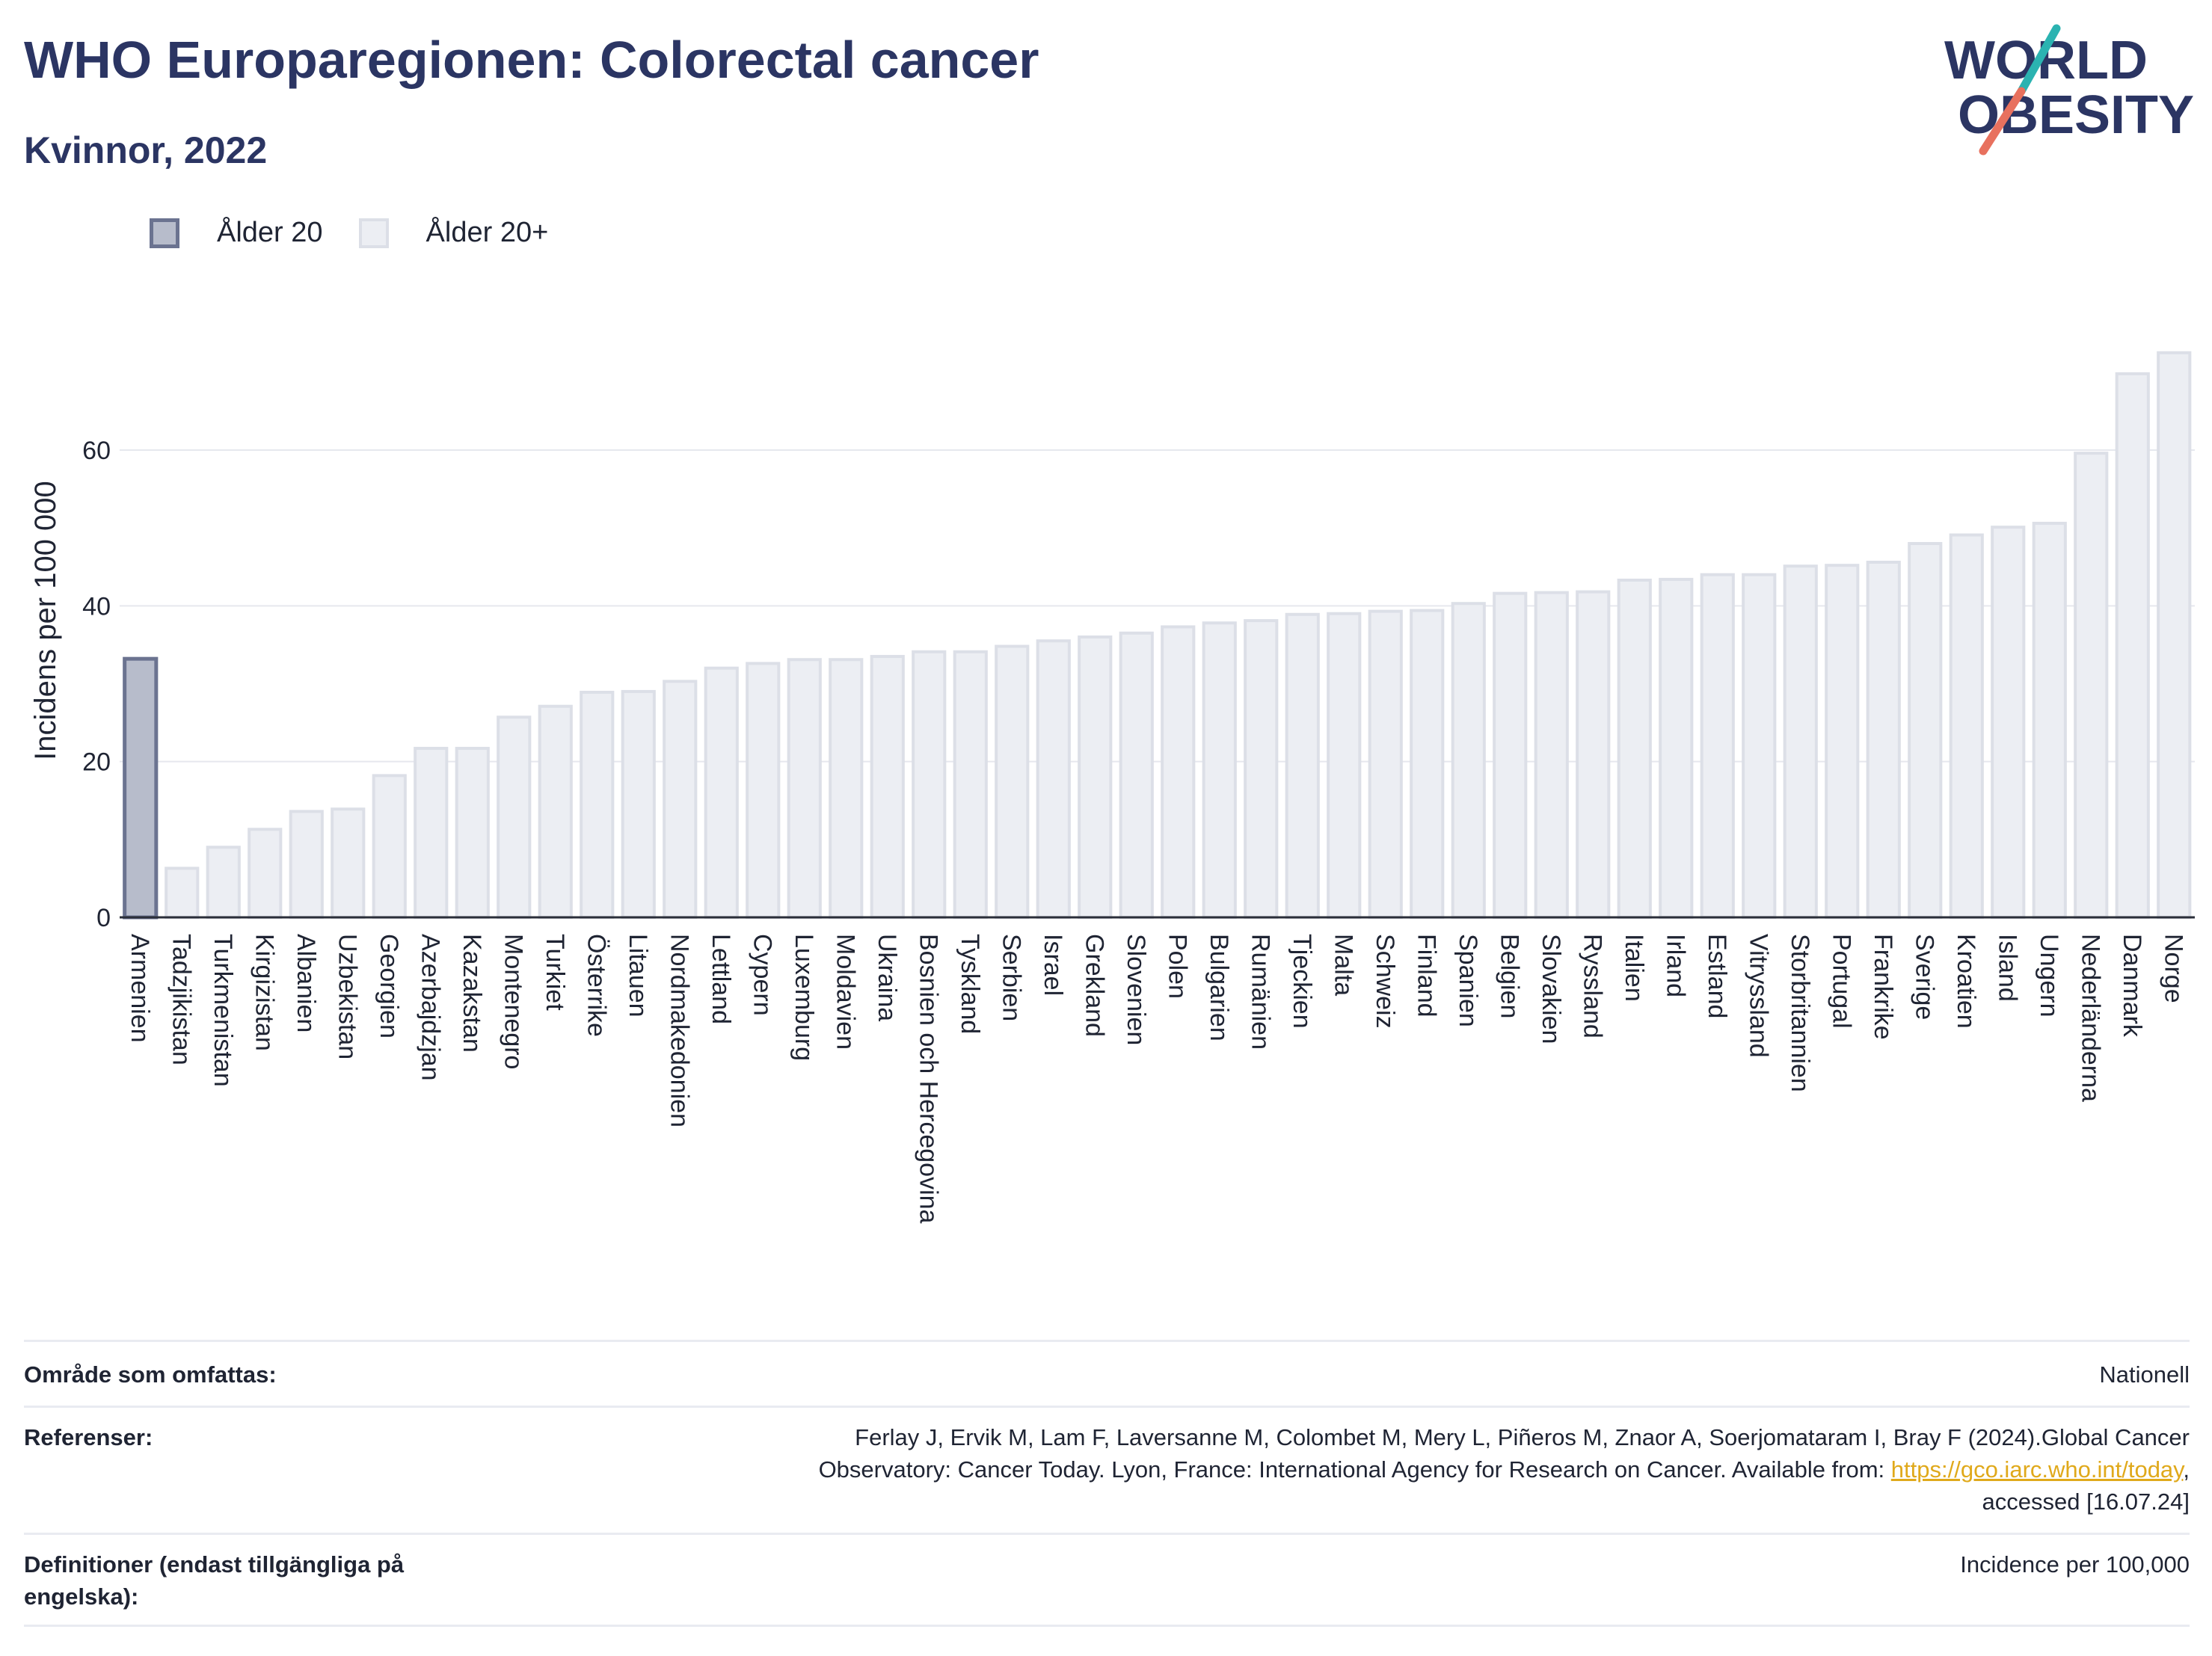 The width and height of the screenshot is (2212, 1656). What do you see at coordinates (531, 60) in the screenshot?
I see `page-title: WHO Europaregionen: Colorectal cancer` at bounding box center [531, 60].